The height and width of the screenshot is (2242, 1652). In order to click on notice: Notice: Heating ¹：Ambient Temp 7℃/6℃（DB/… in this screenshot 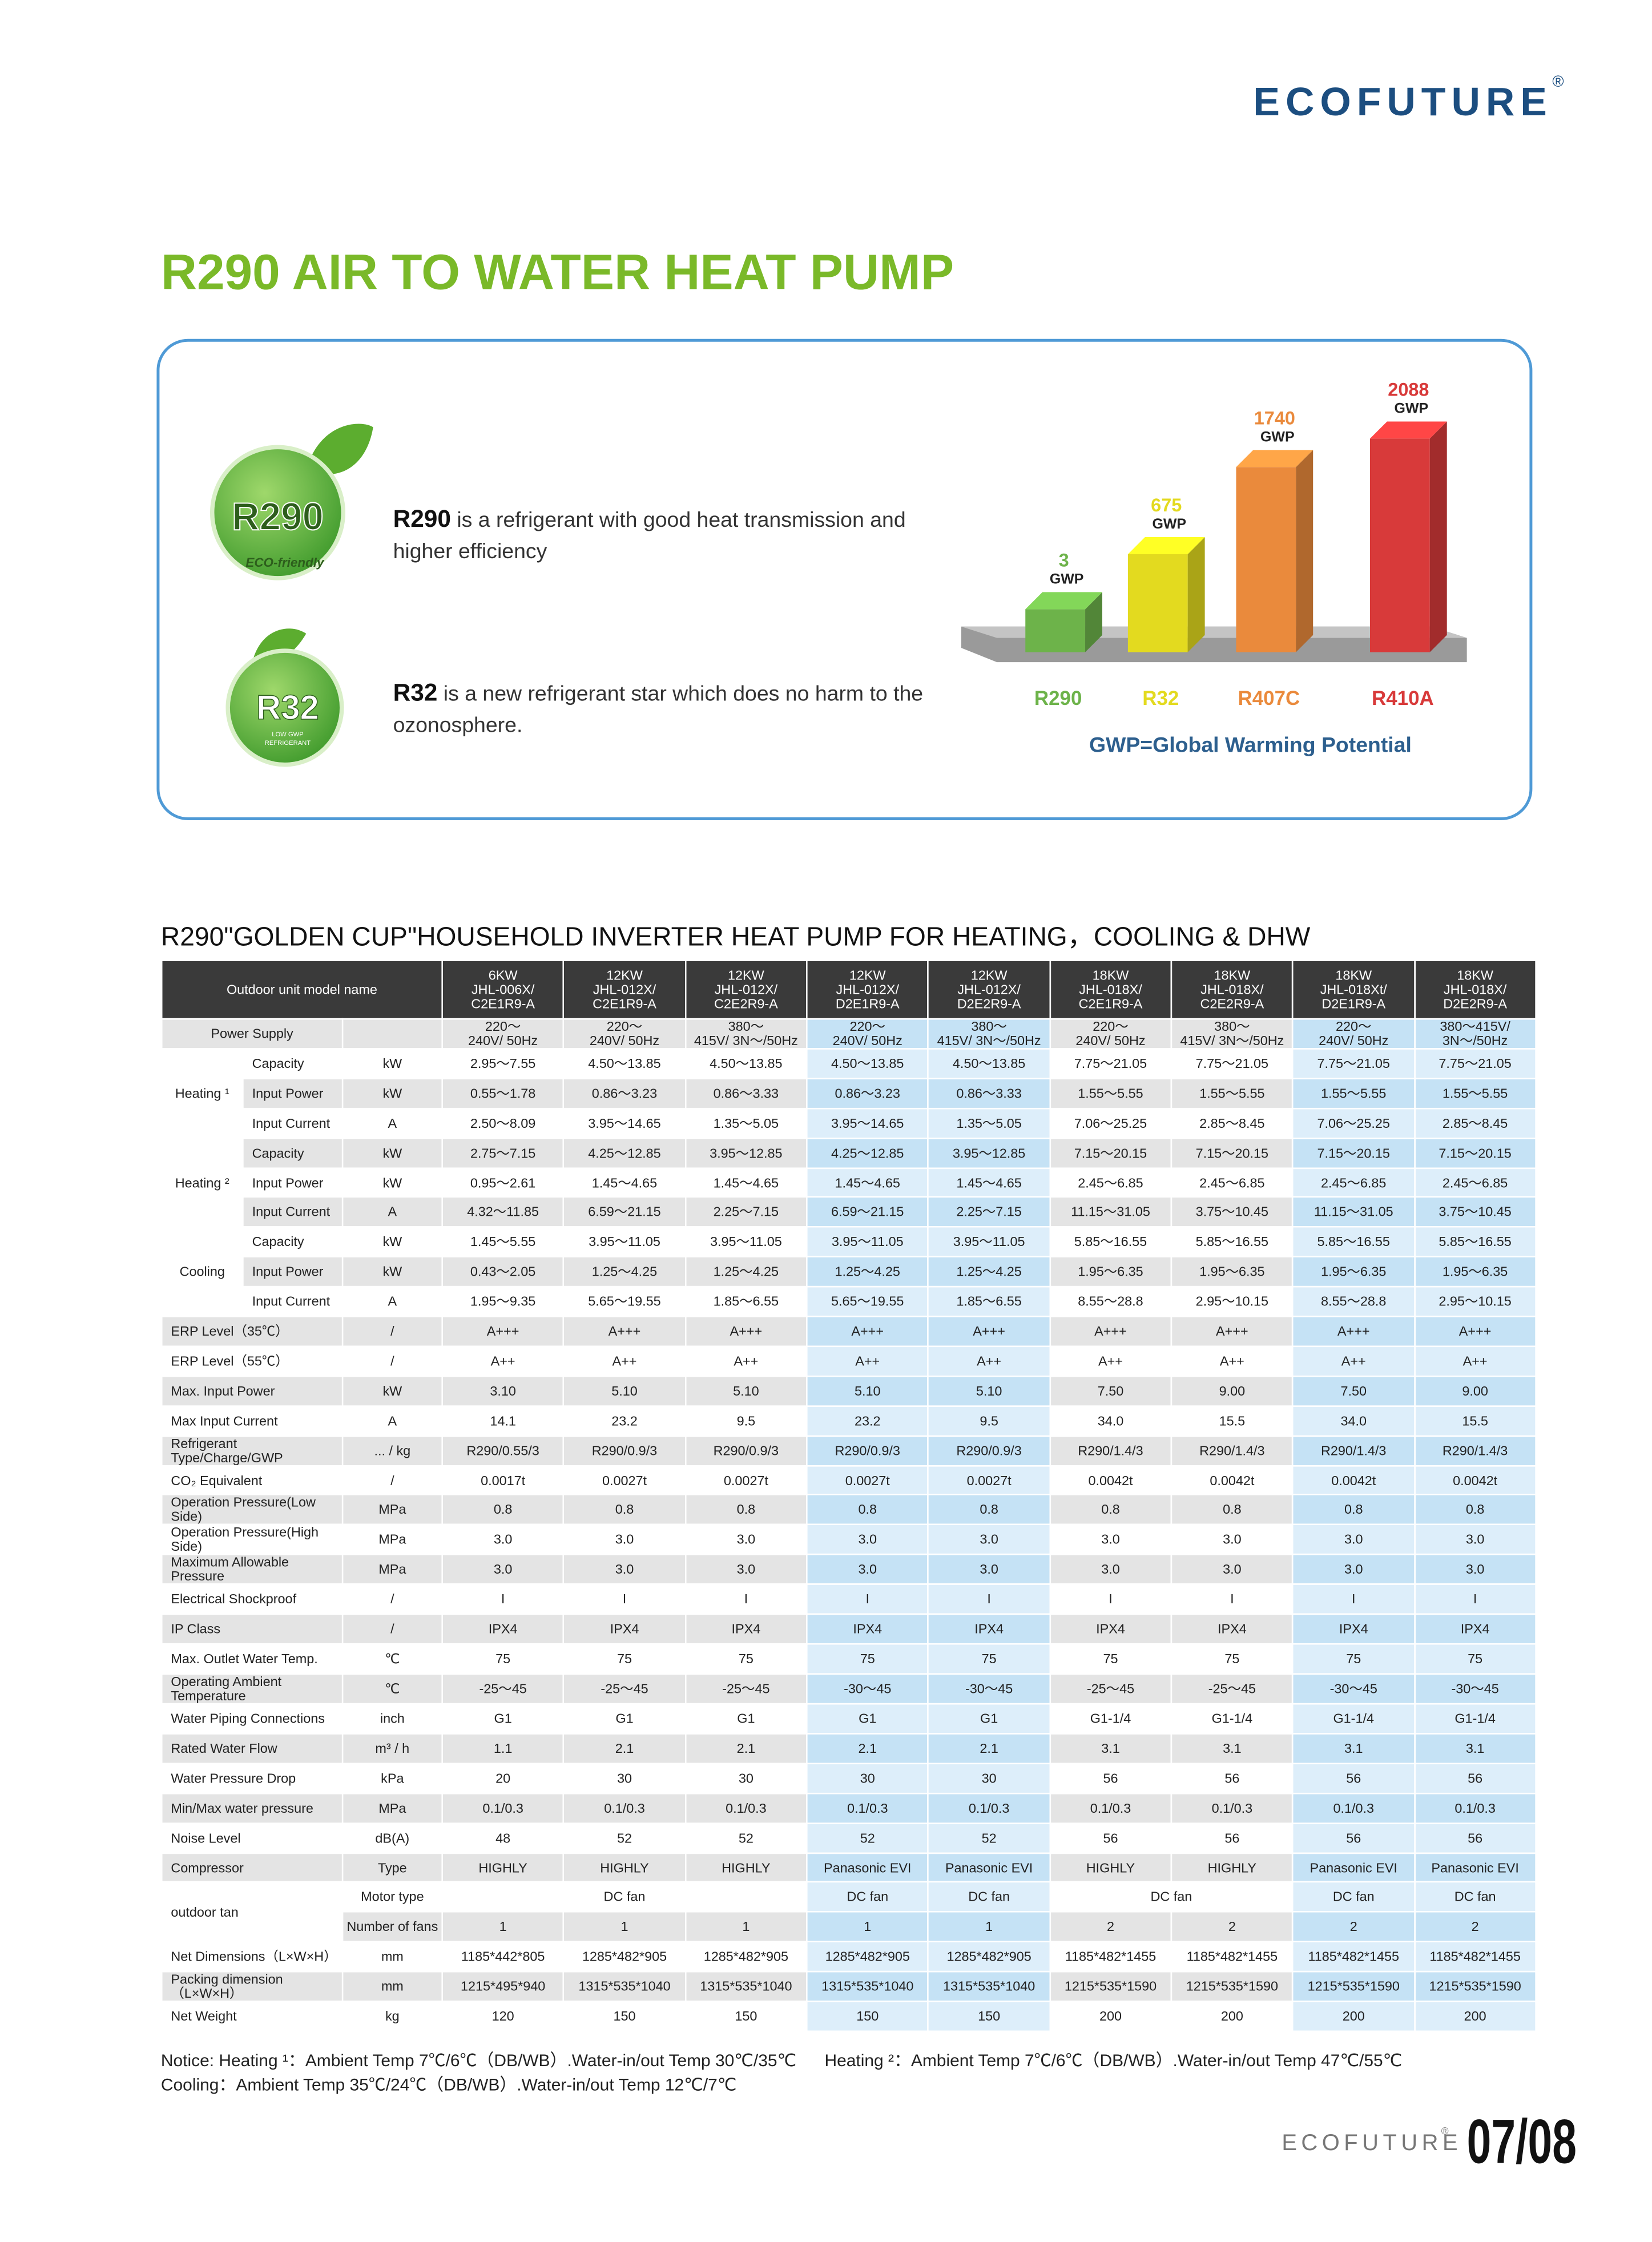, I will do `click(478, 2060)`.